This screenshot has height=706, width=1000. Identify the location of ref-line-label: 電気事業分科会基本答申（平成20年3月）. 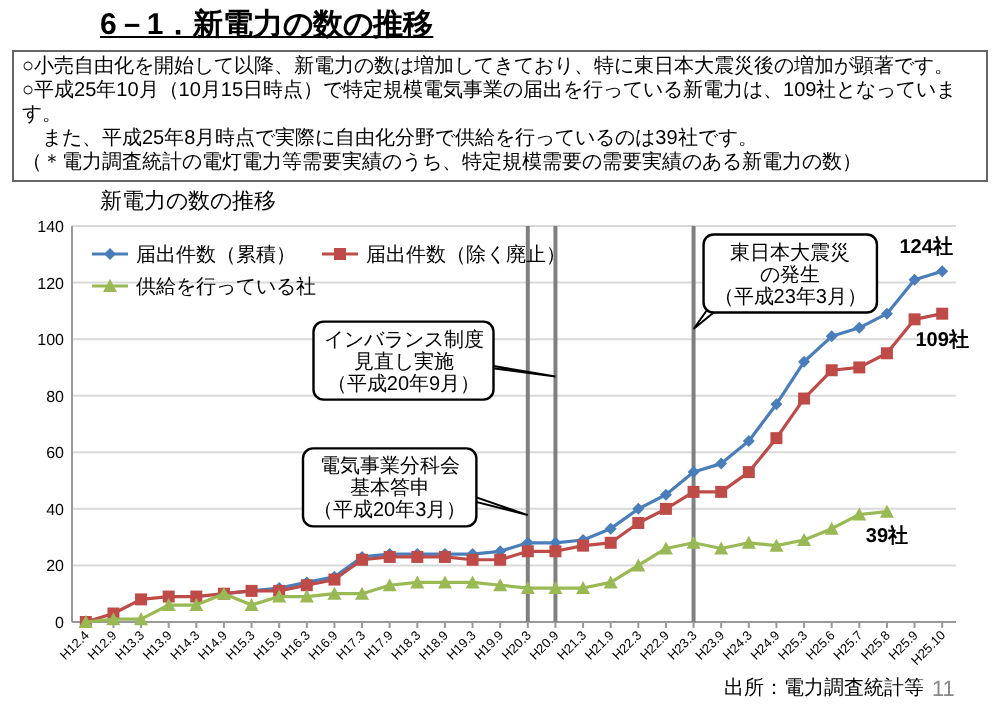
(390, 488).